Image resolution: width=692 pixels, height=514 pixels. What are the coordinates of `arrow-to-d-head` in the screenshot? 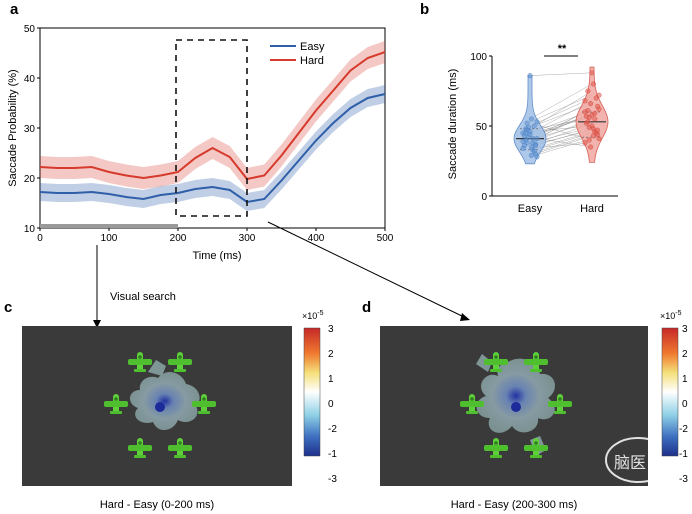 It's located at (465, 317).